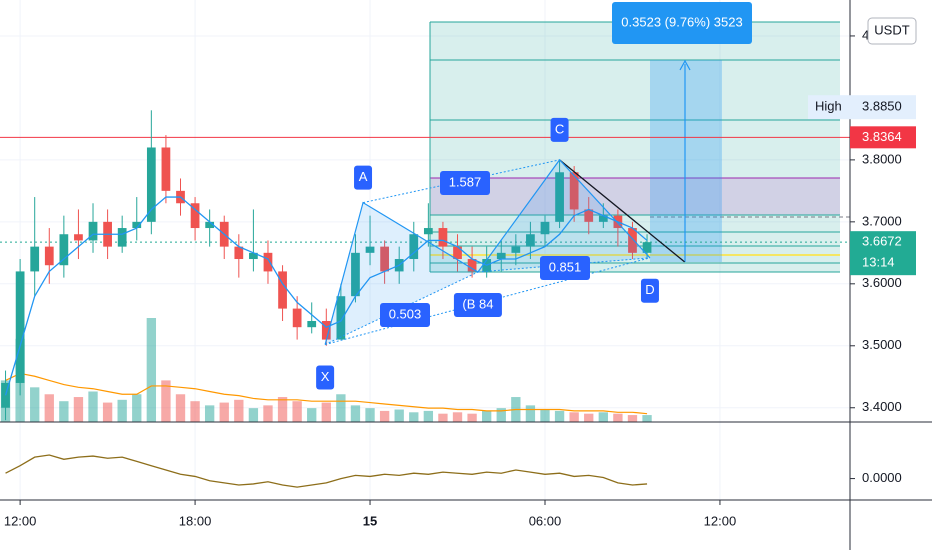 This screenshot has height=550, width=932. What do you see at coordinates (405, 313) in the screenshot?
I see `ratio-label: 0.503` at bounding box center [405, 313].